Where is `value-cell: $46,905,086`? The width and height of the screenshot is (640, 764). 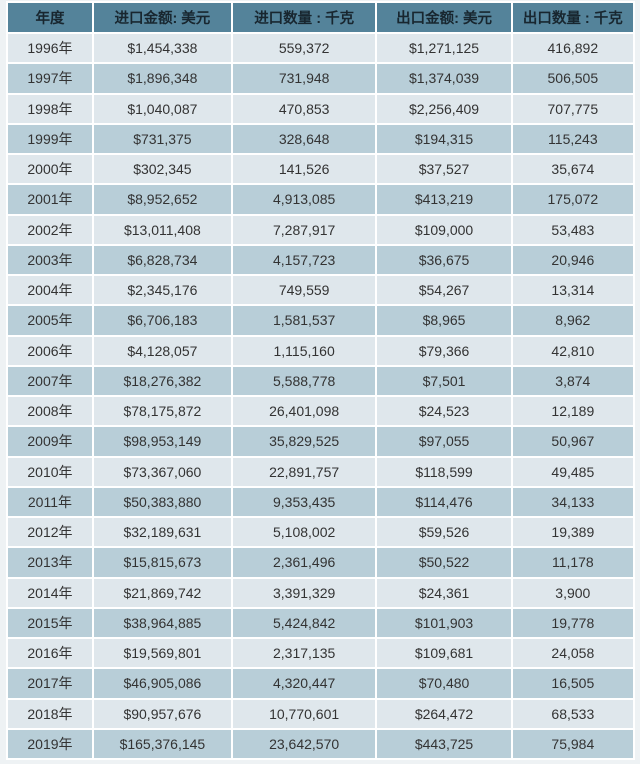
value-cell: $46,905,086 is located at coordinates (162, 683).